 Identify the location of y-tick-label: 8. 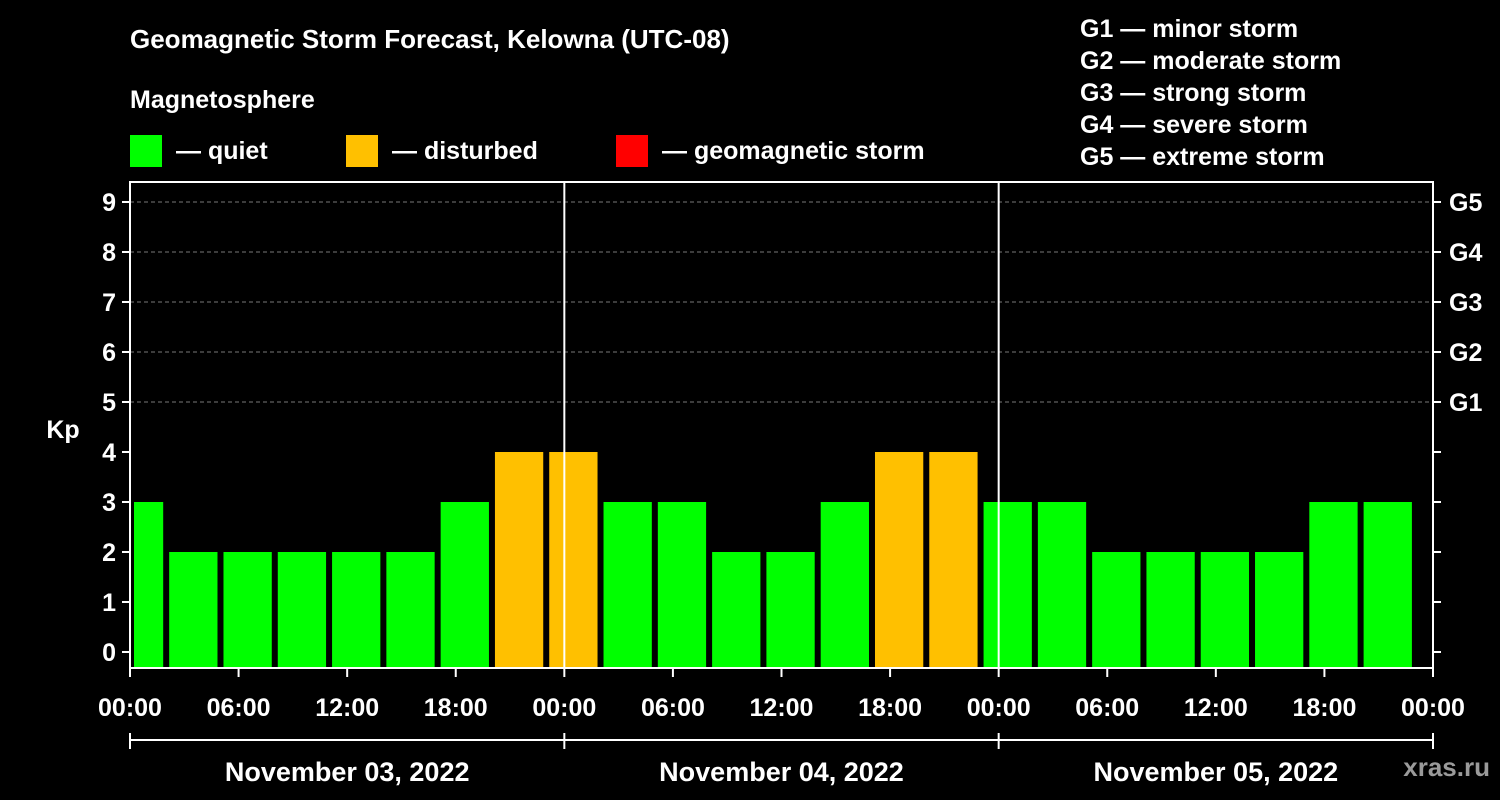
(109, 253).